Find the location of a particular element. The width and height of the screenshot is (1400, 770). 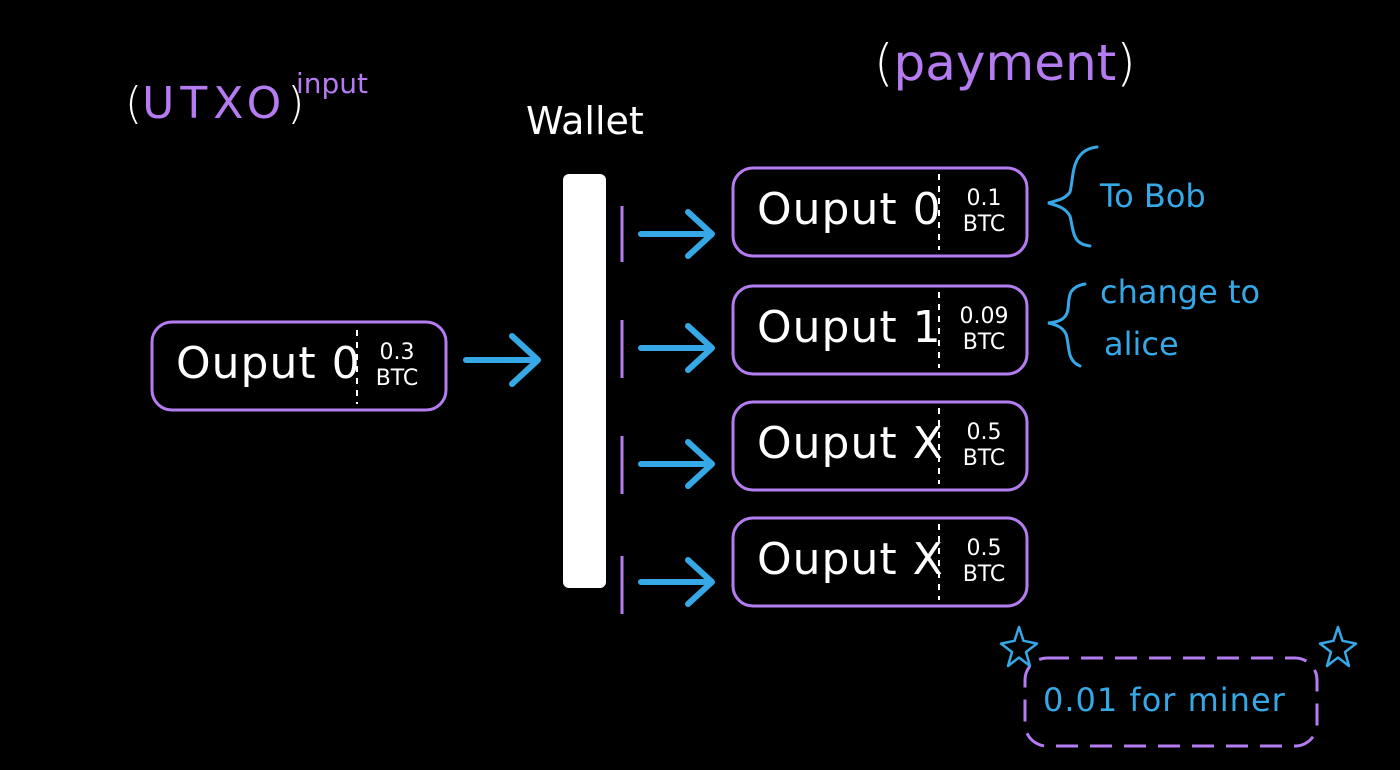

change-annotation-line2: alice is located at coordinates (1141, 344).